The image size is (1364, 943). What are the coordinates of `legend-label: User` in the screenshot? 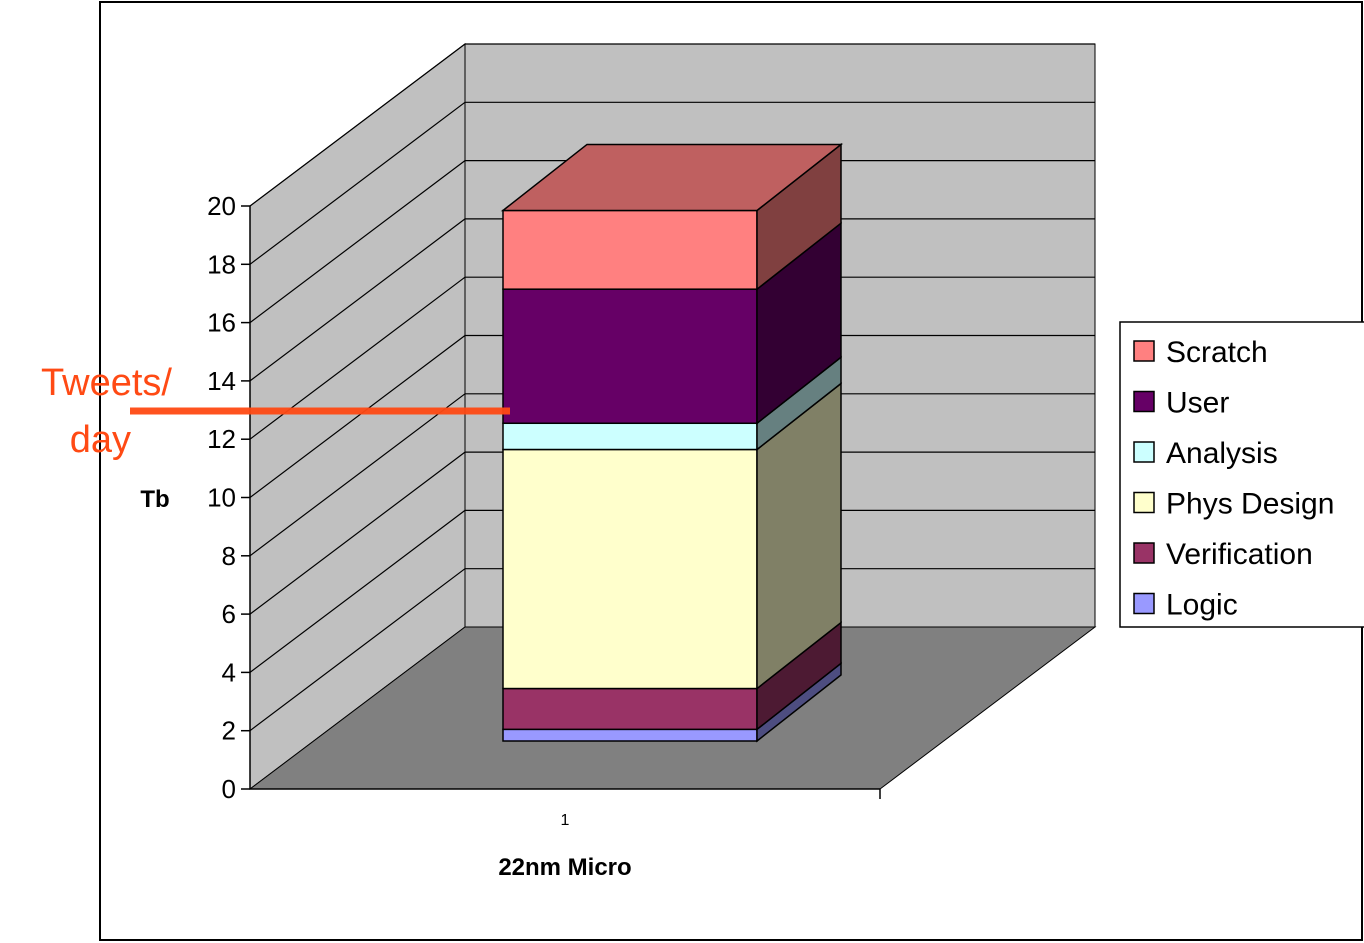 It's located at (1197, 403).